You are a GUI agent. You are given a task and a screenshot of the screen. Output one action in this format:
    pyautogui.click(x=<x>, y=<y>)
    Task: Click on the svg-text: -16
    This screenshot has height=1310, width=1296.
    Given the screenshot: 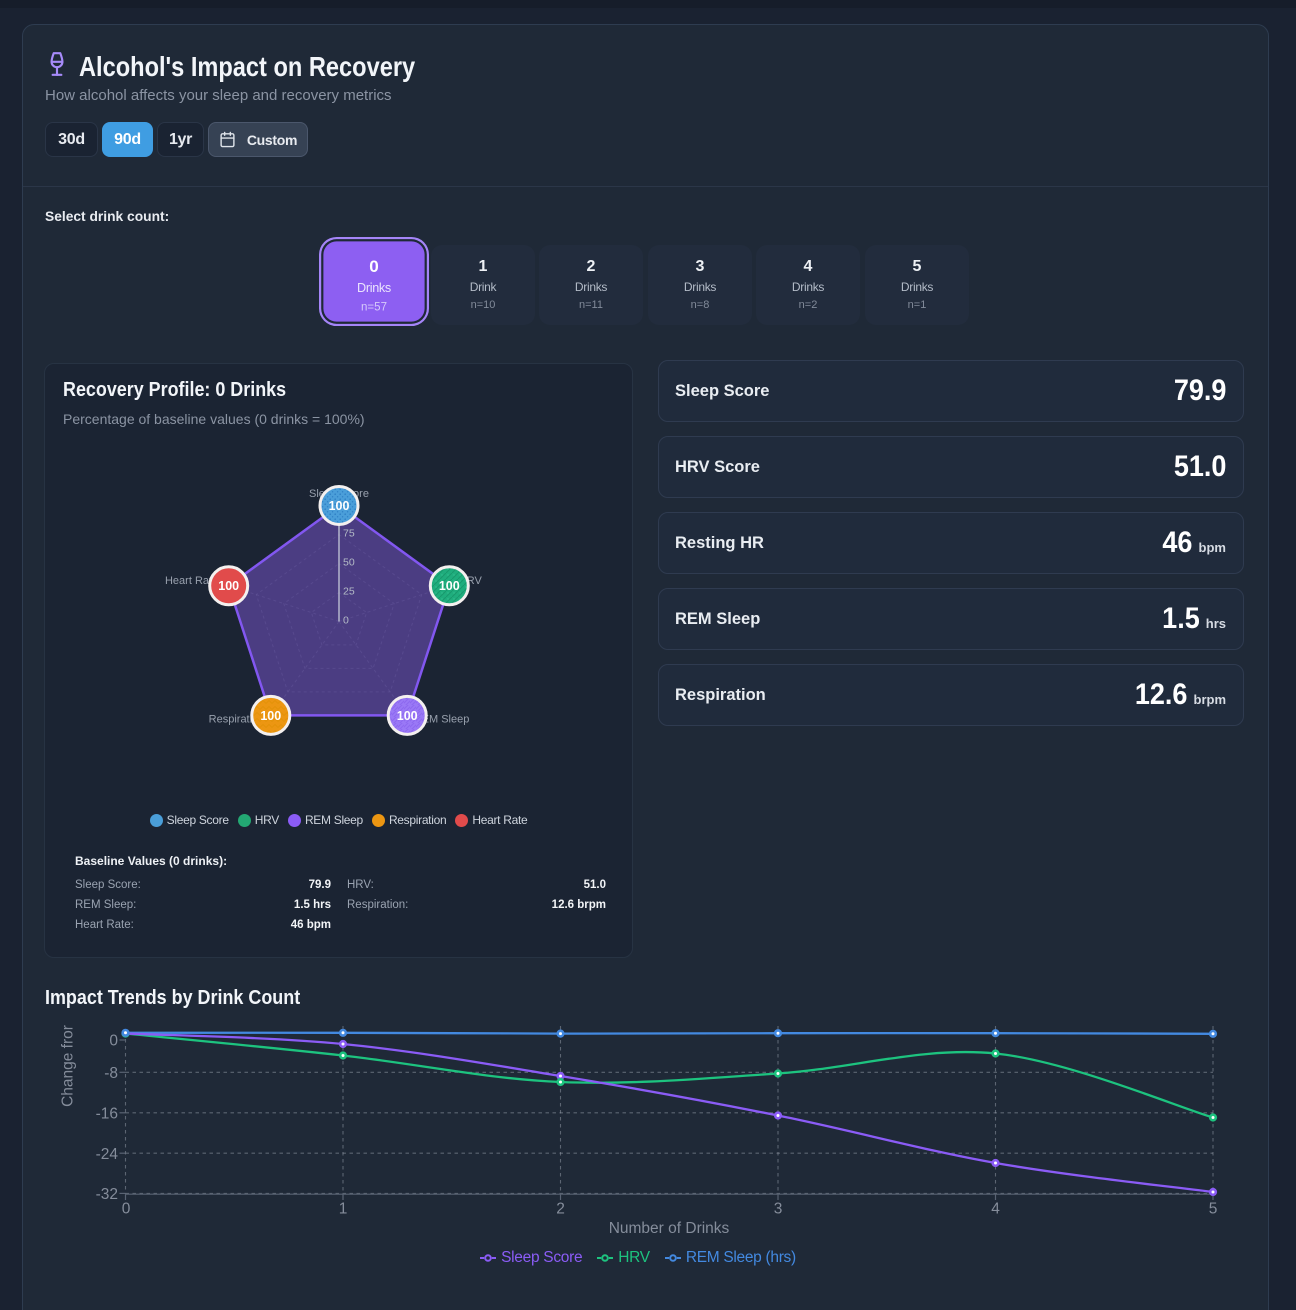 What is the action you would take?
    pyautogui.click(x=107, y=1113)
    